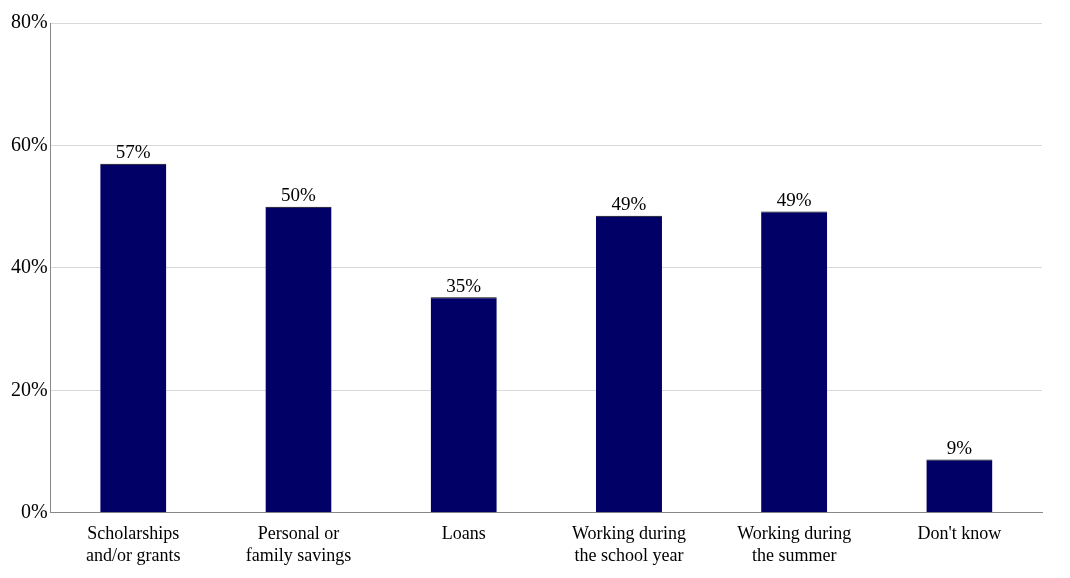 The width and height of the screenshot is (1070, 578). Describe the element at coordinates (628, 544) in the screenshot. I see `x-tick-label: Working during the school year` at that location.